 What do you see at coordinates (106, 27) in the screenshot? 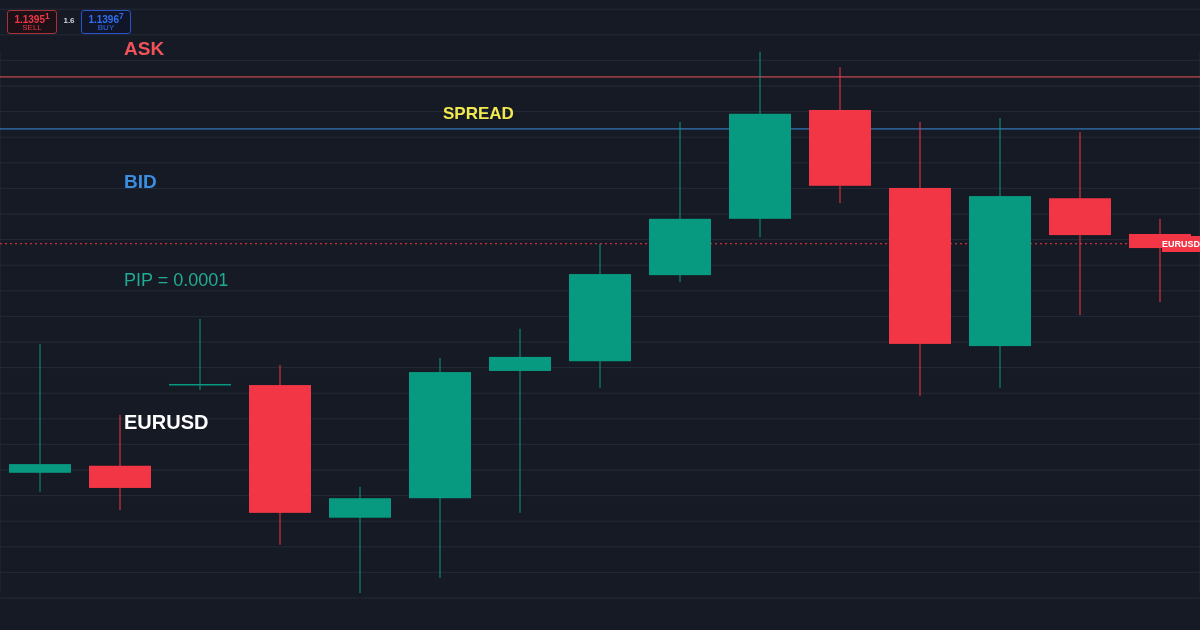
I see `text: BUY` at bounding box center [106, 27].